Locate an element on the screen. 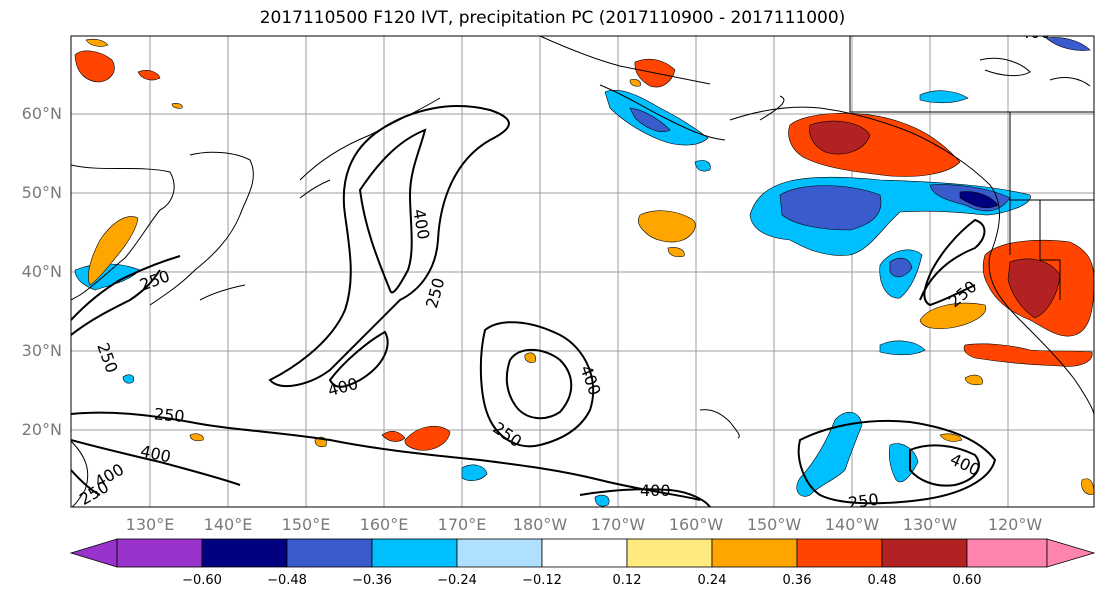 This screenshot has width=1105, height=601. colorbar-tick-label: 0.48 is located at coordinates (882, 580).